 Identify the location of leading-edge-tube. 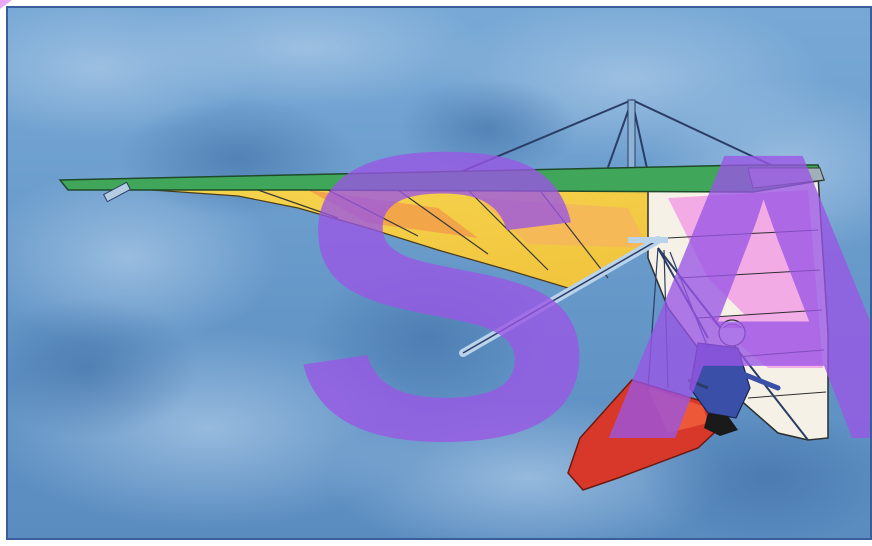
(442, 178).